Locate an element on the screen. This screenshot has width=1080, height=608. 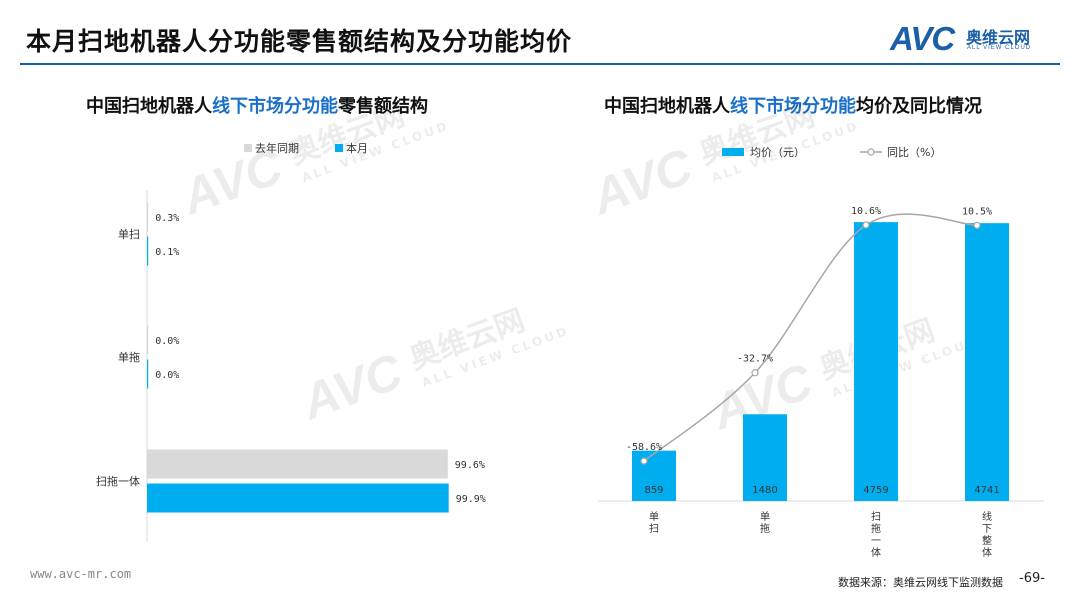
right-bar-value-1: 1480 is located at coordinates (764, 490).